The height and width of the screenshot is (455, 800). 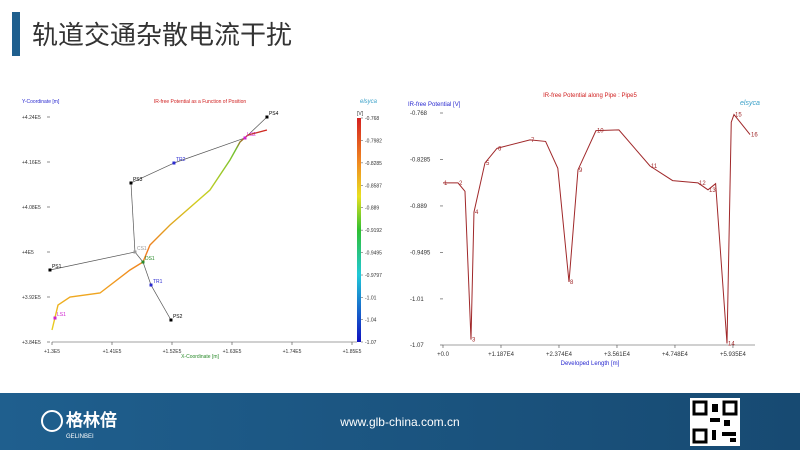 What do you see at coordinates (417, 300) in the screenshot?
I see `y-tick-label: -1.01` at bounding box center [417, 300].